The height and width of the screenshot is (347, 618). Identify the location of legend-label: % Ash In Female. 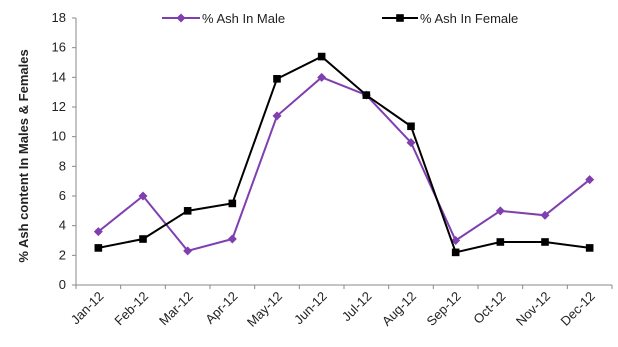
(469, 18).